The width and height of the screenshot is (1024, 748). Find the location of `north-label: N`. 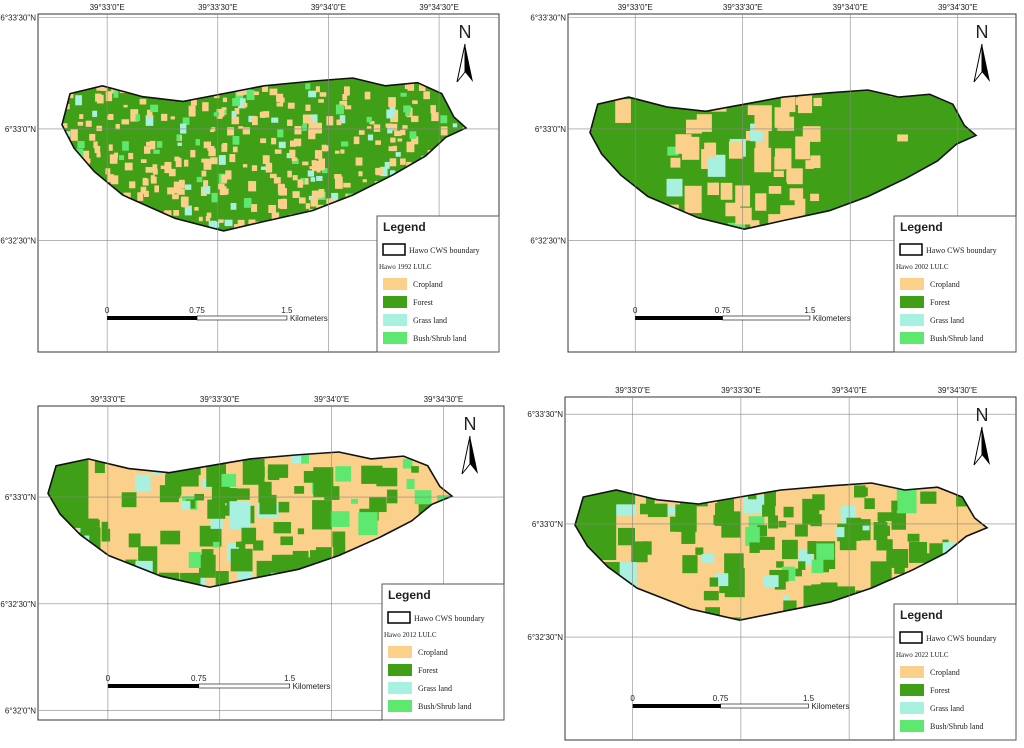

north-label: N is located at coordinates (465, 32).